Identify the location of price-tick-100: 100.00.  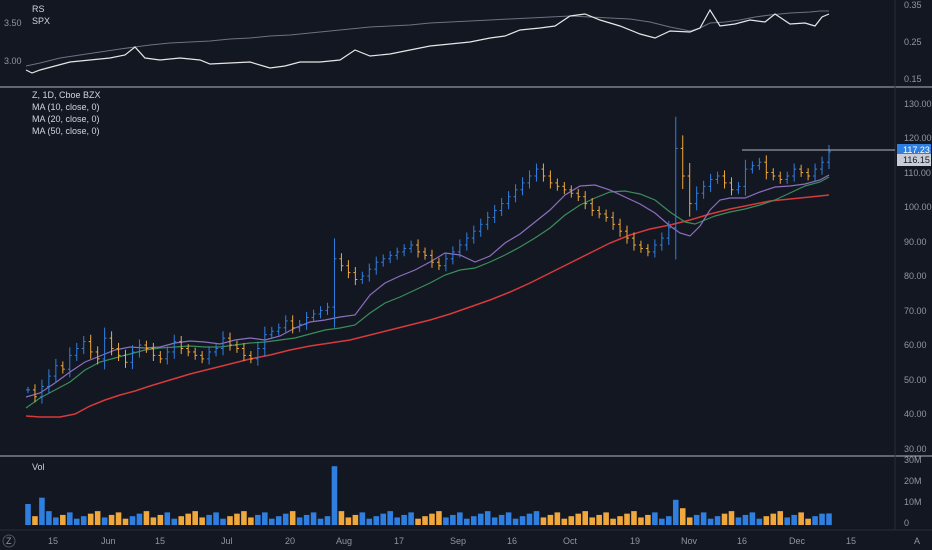
(918, 207).